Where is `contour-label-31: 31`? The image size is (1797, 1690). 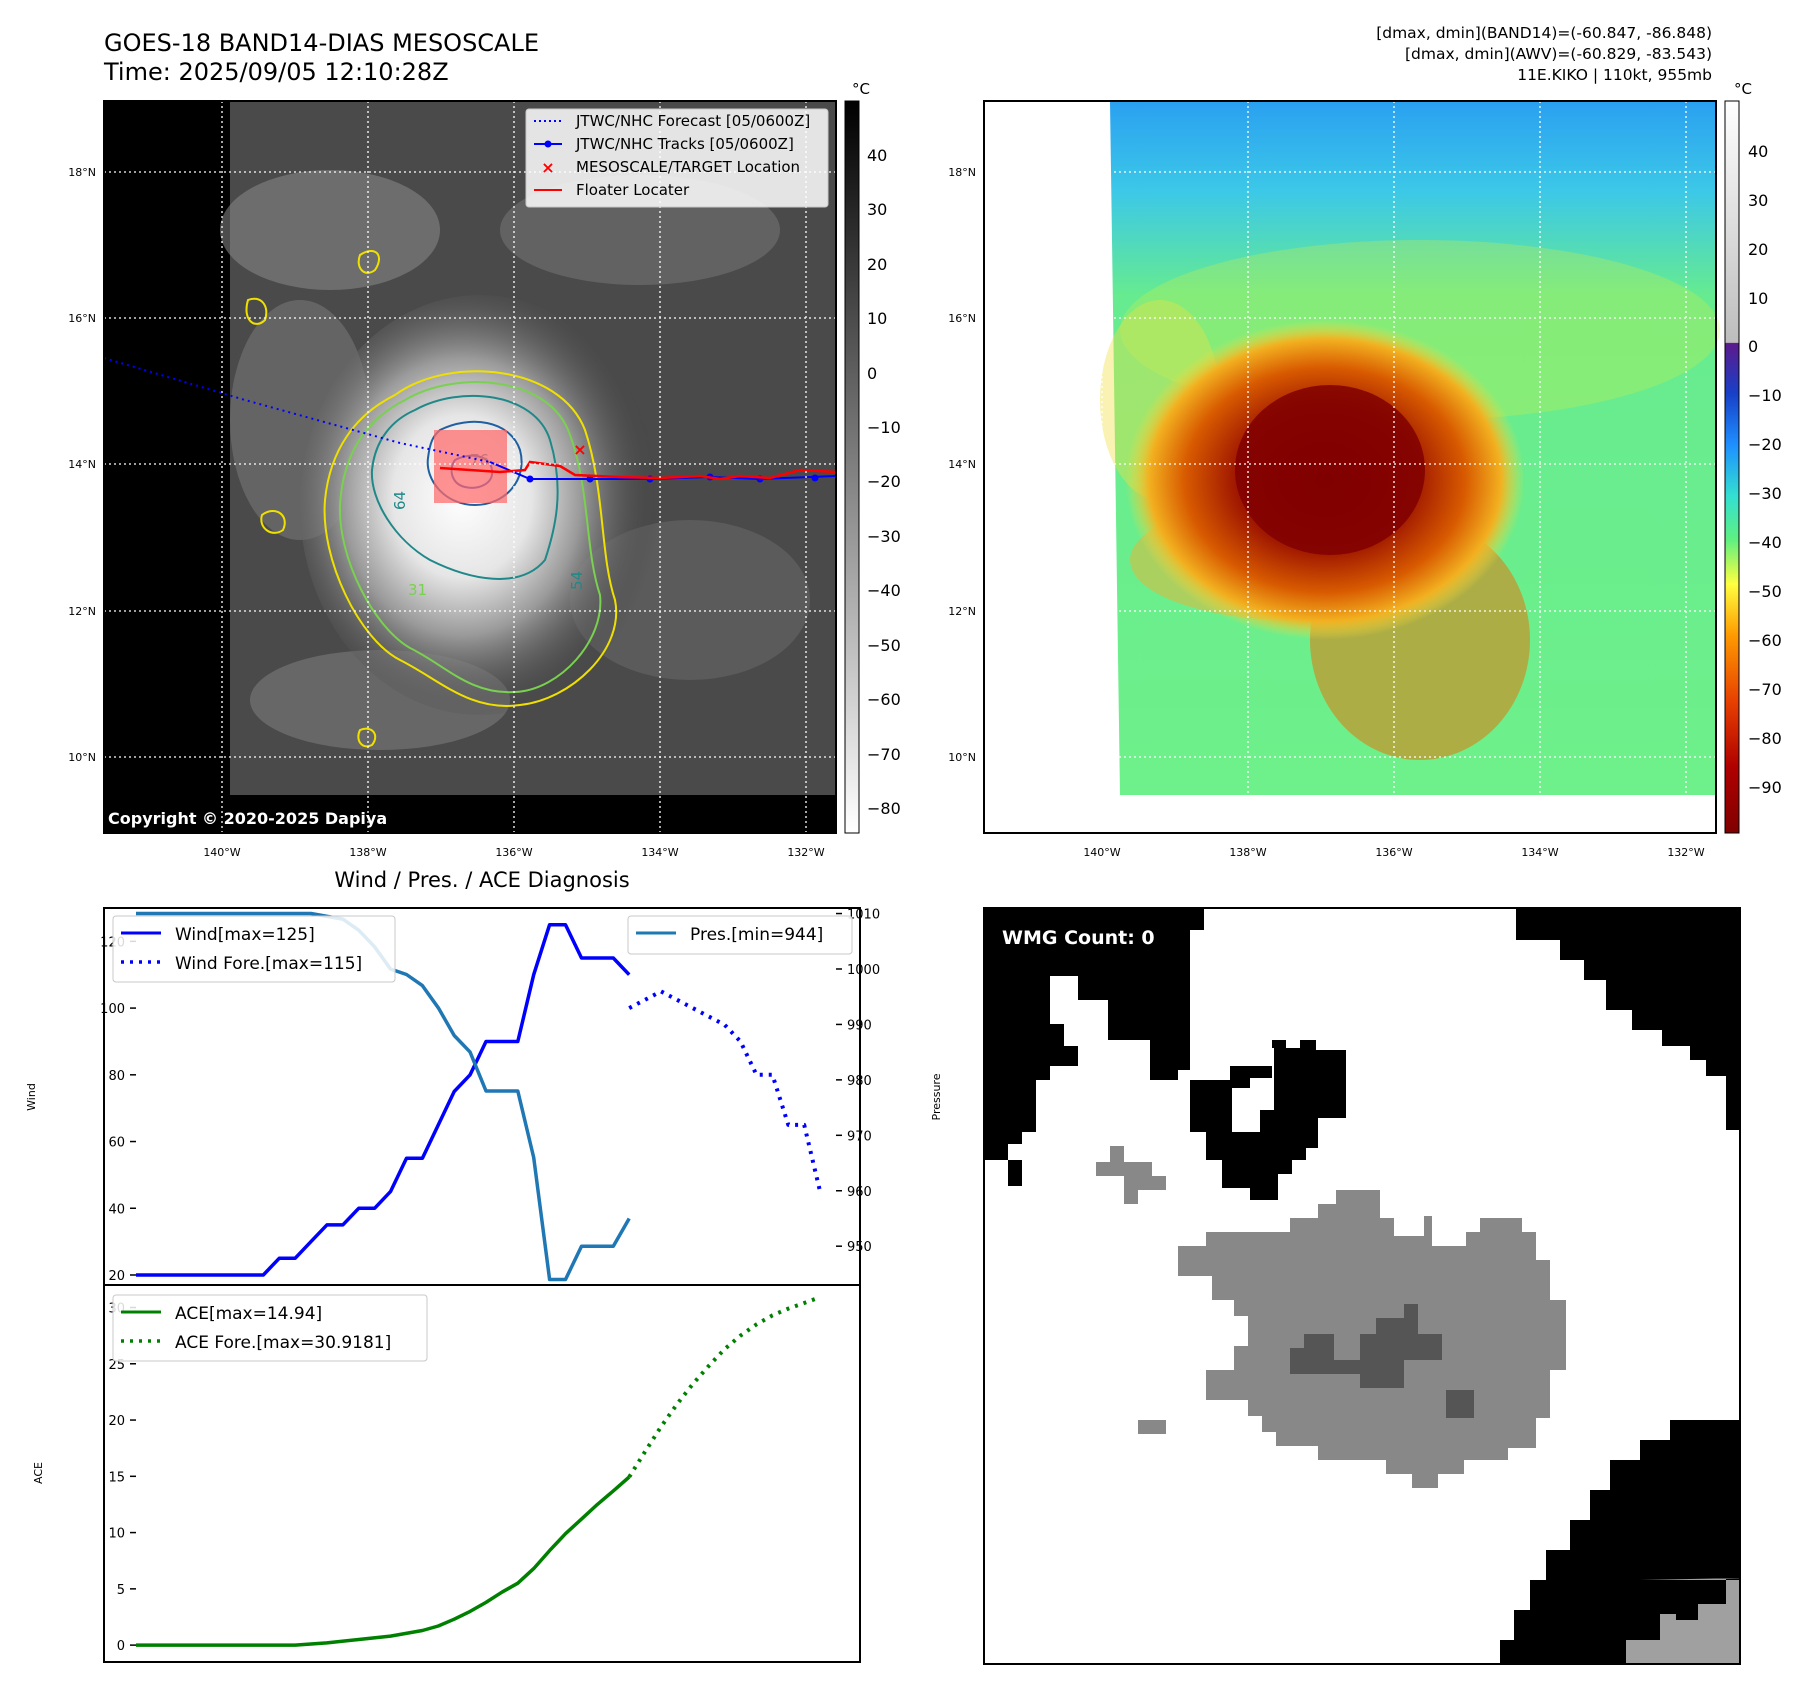
contour-label-31: 31 is located at coordinates (417, 590).